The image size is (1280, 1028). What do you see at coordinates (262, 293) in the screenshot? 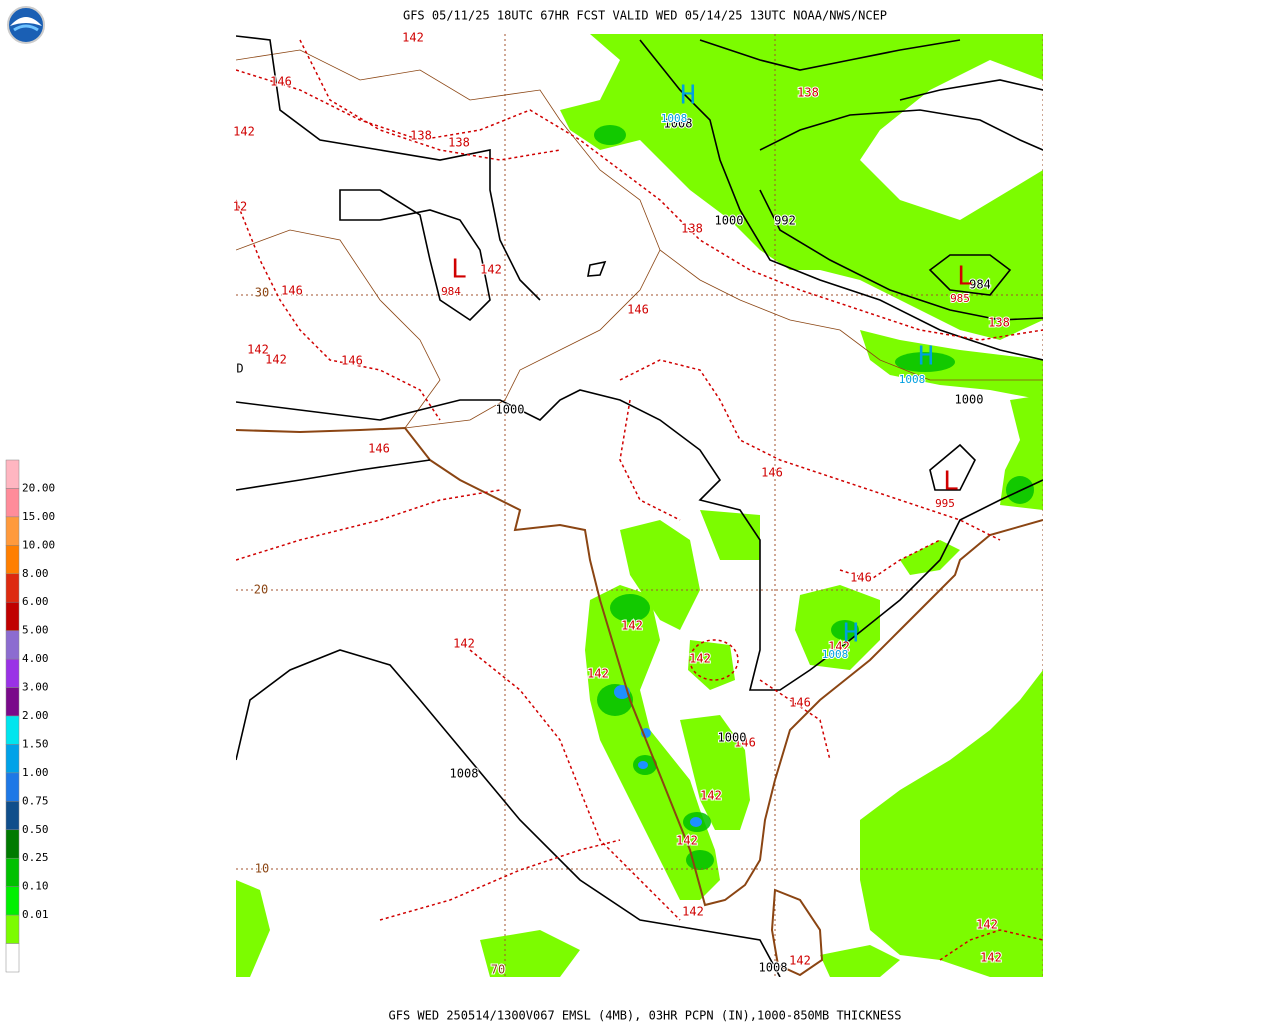
I see `grid-label: 30` at bounding box center [262, 293].